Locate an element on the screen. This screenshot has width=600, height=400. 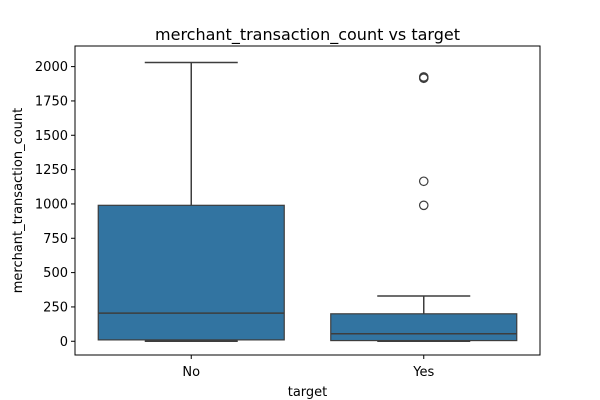
y-tick-label: 500 is located at coordinates (55, 273).